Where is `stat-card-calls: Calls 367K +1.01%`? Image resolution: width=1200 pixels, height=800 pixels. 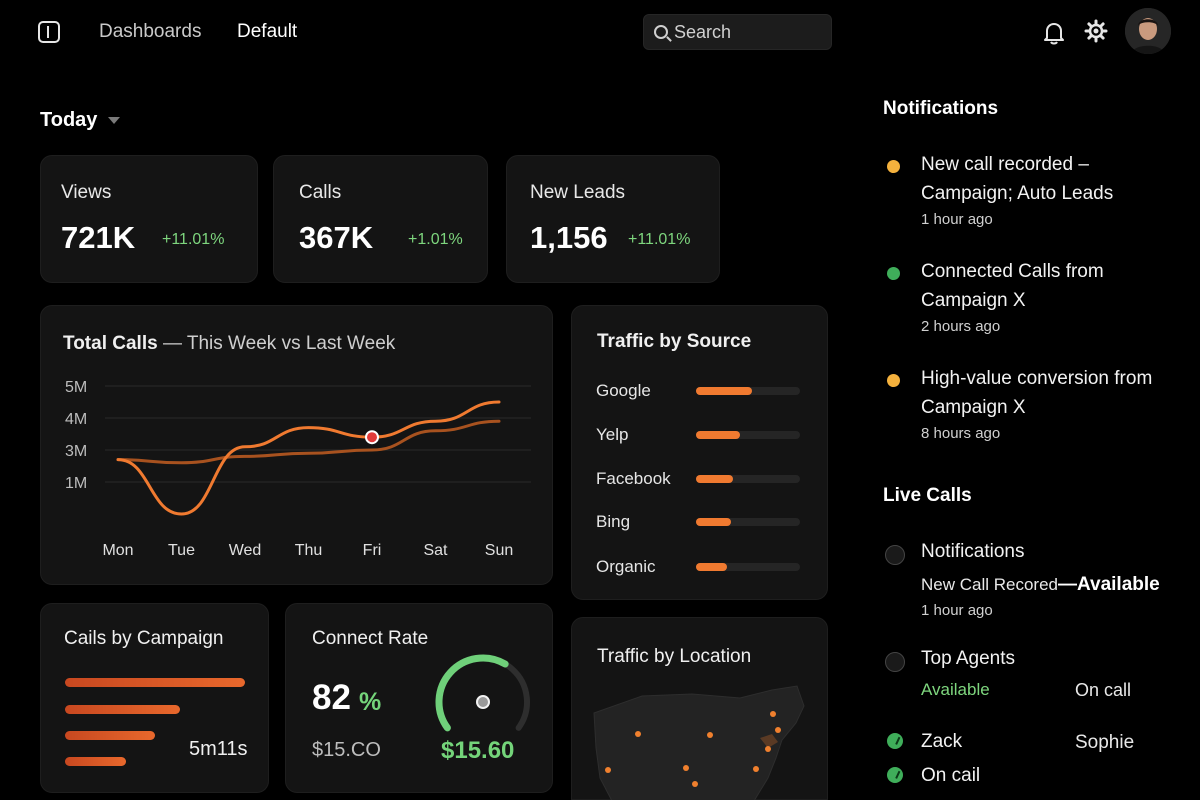 stat-card-calls: Calls 367K +1.01% is located at coordinates (380, 219).